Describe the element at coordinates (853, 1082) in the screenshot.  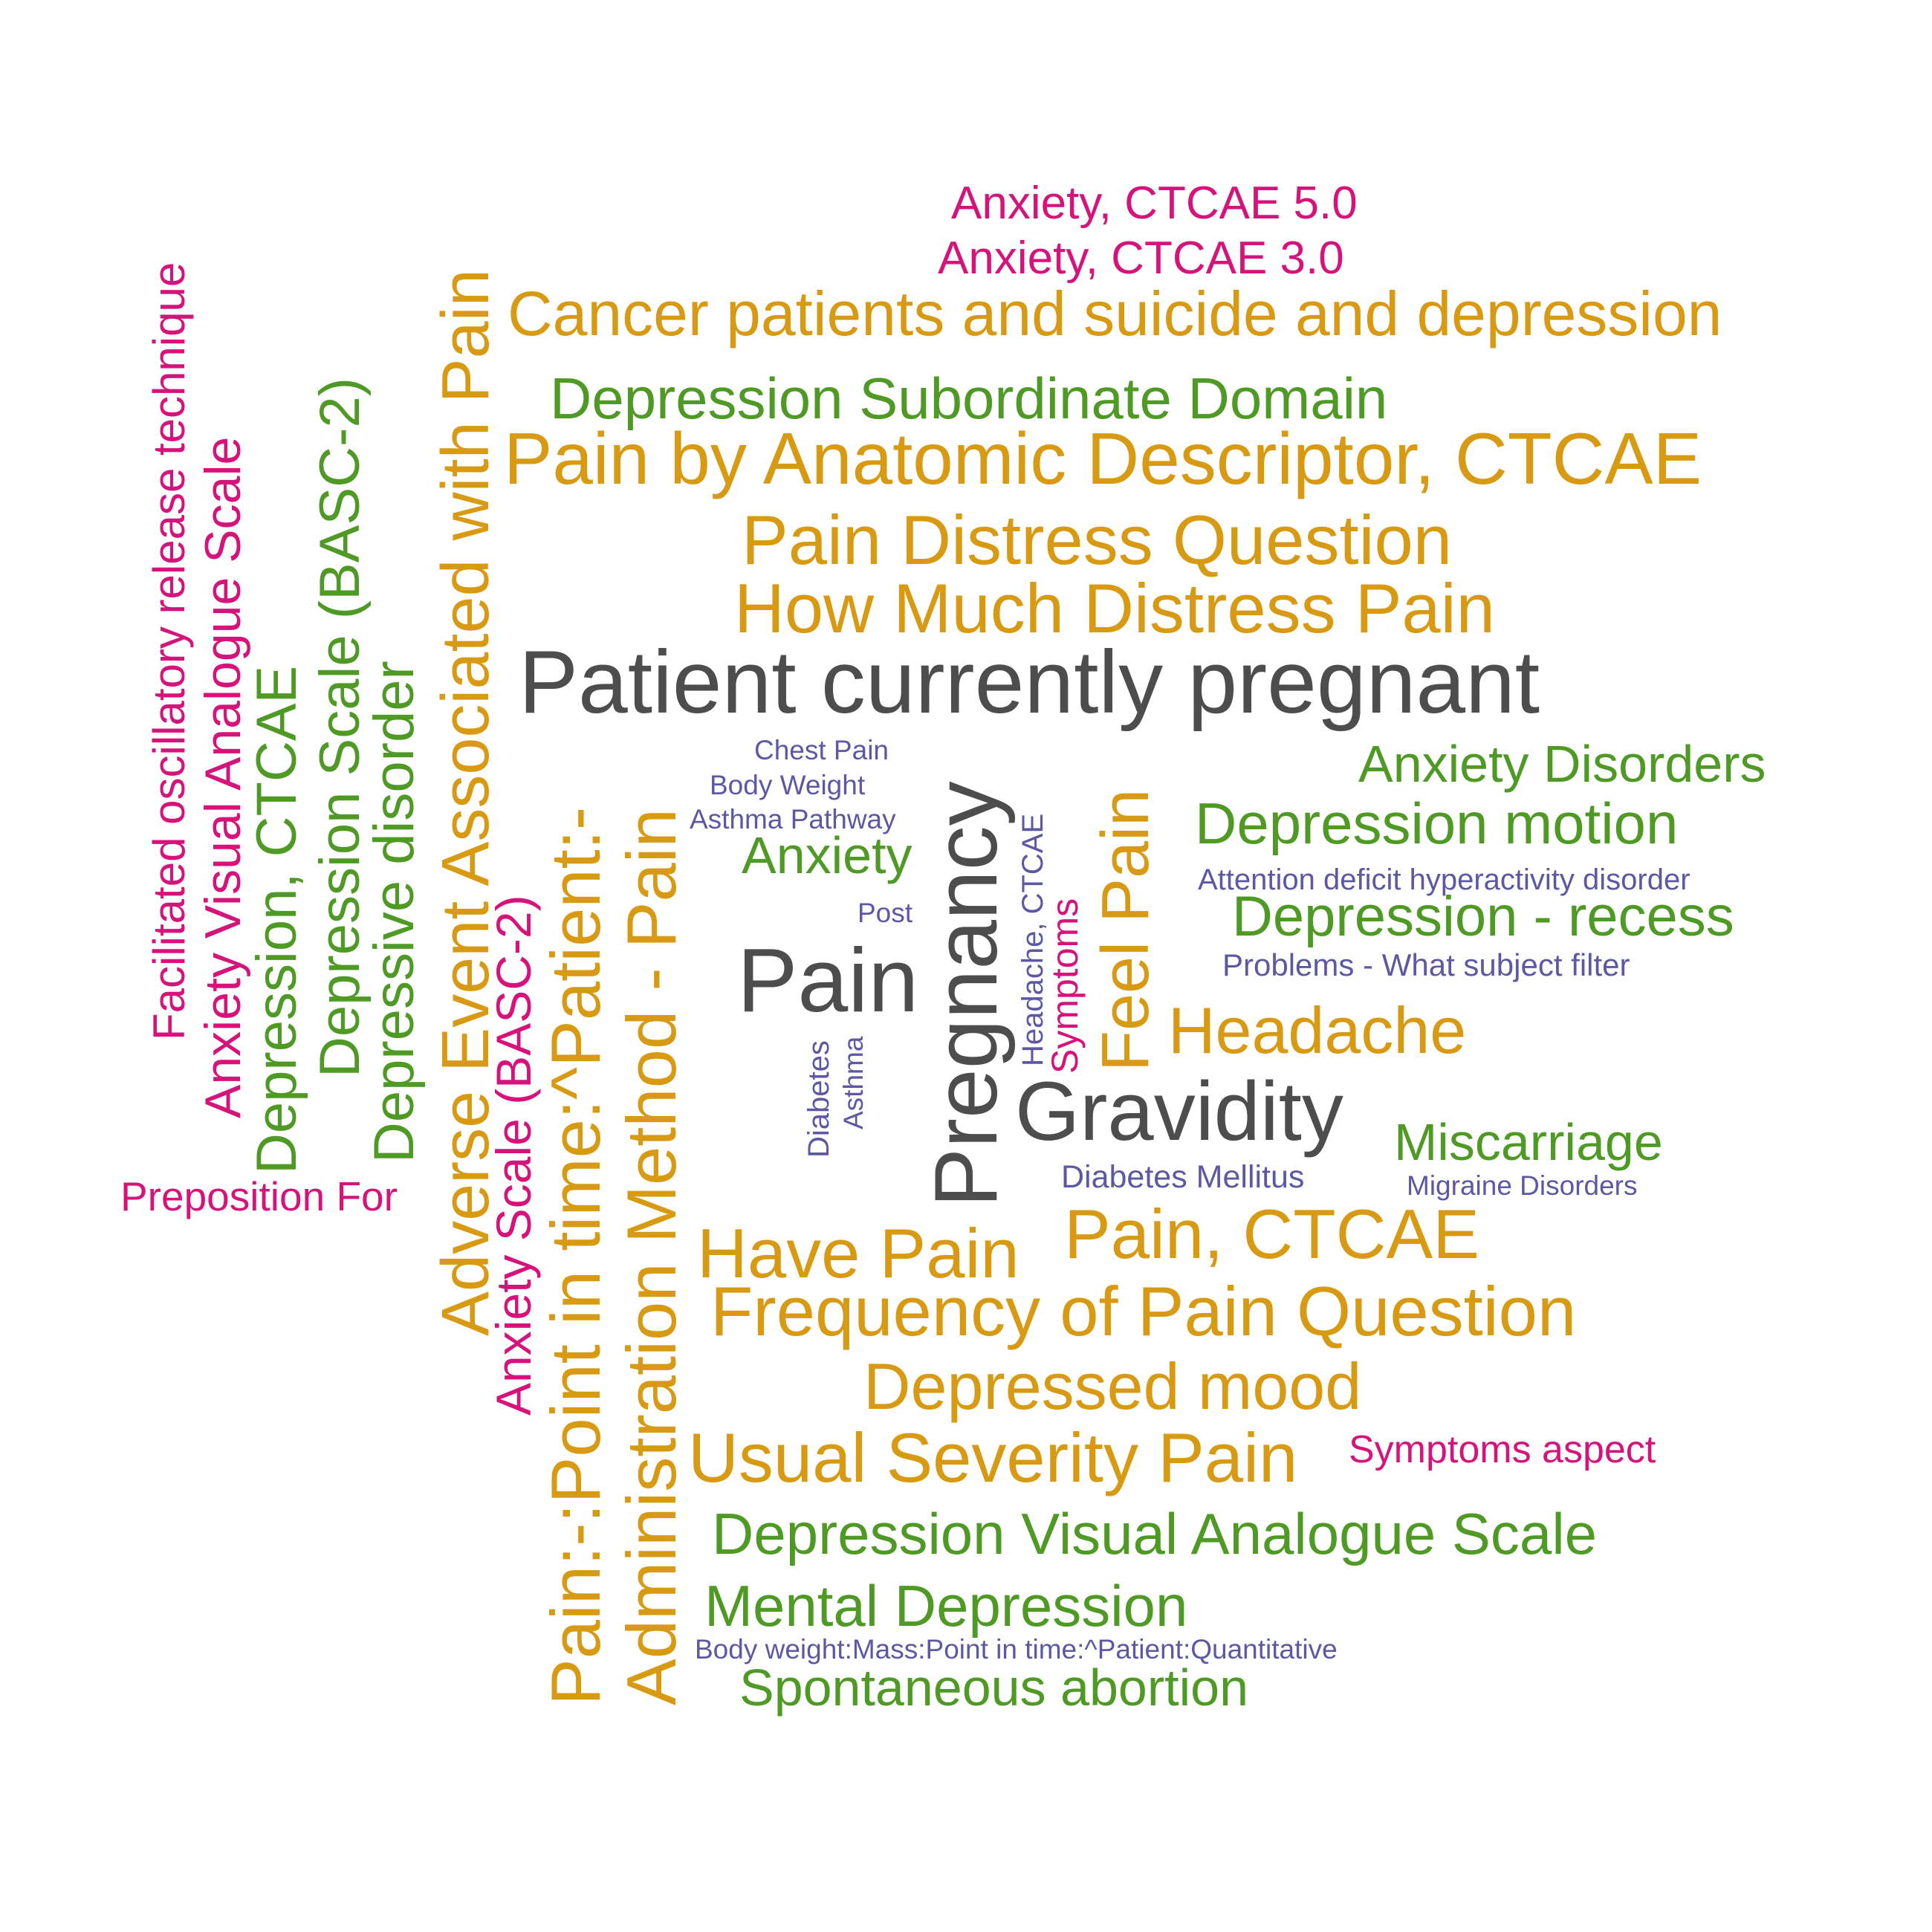
I see `word-asthma: Asthma` at that location.